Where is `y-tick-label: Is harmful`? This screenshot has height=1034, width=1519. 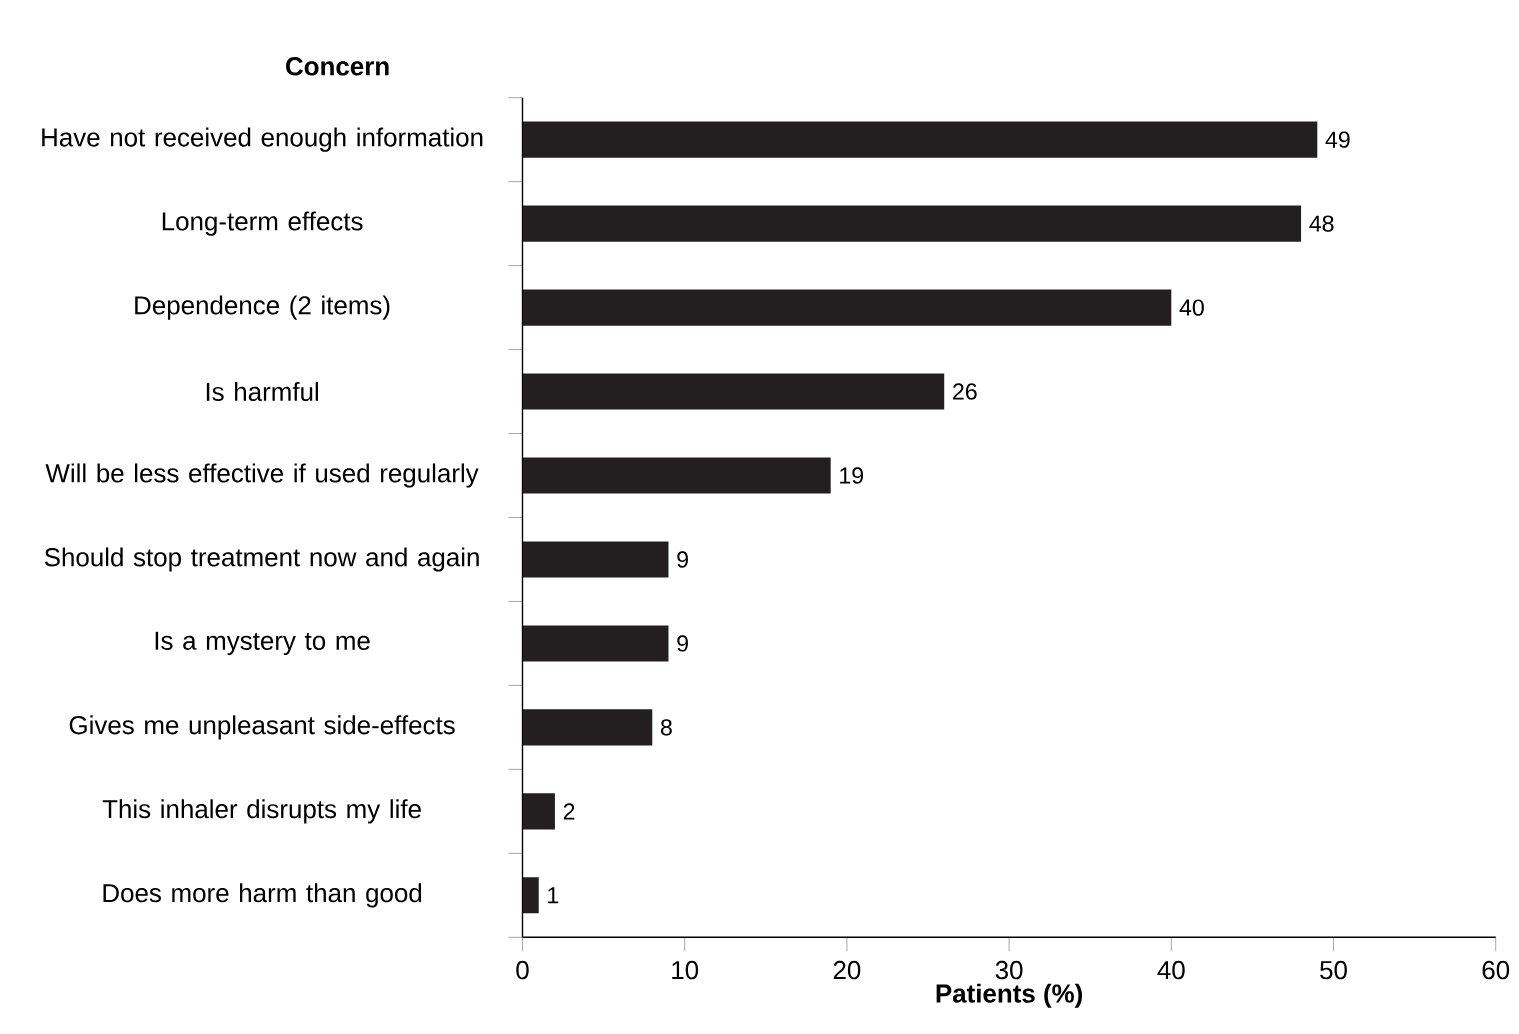
y-tick-label: Is harmful is located at coordinates (262, 392).